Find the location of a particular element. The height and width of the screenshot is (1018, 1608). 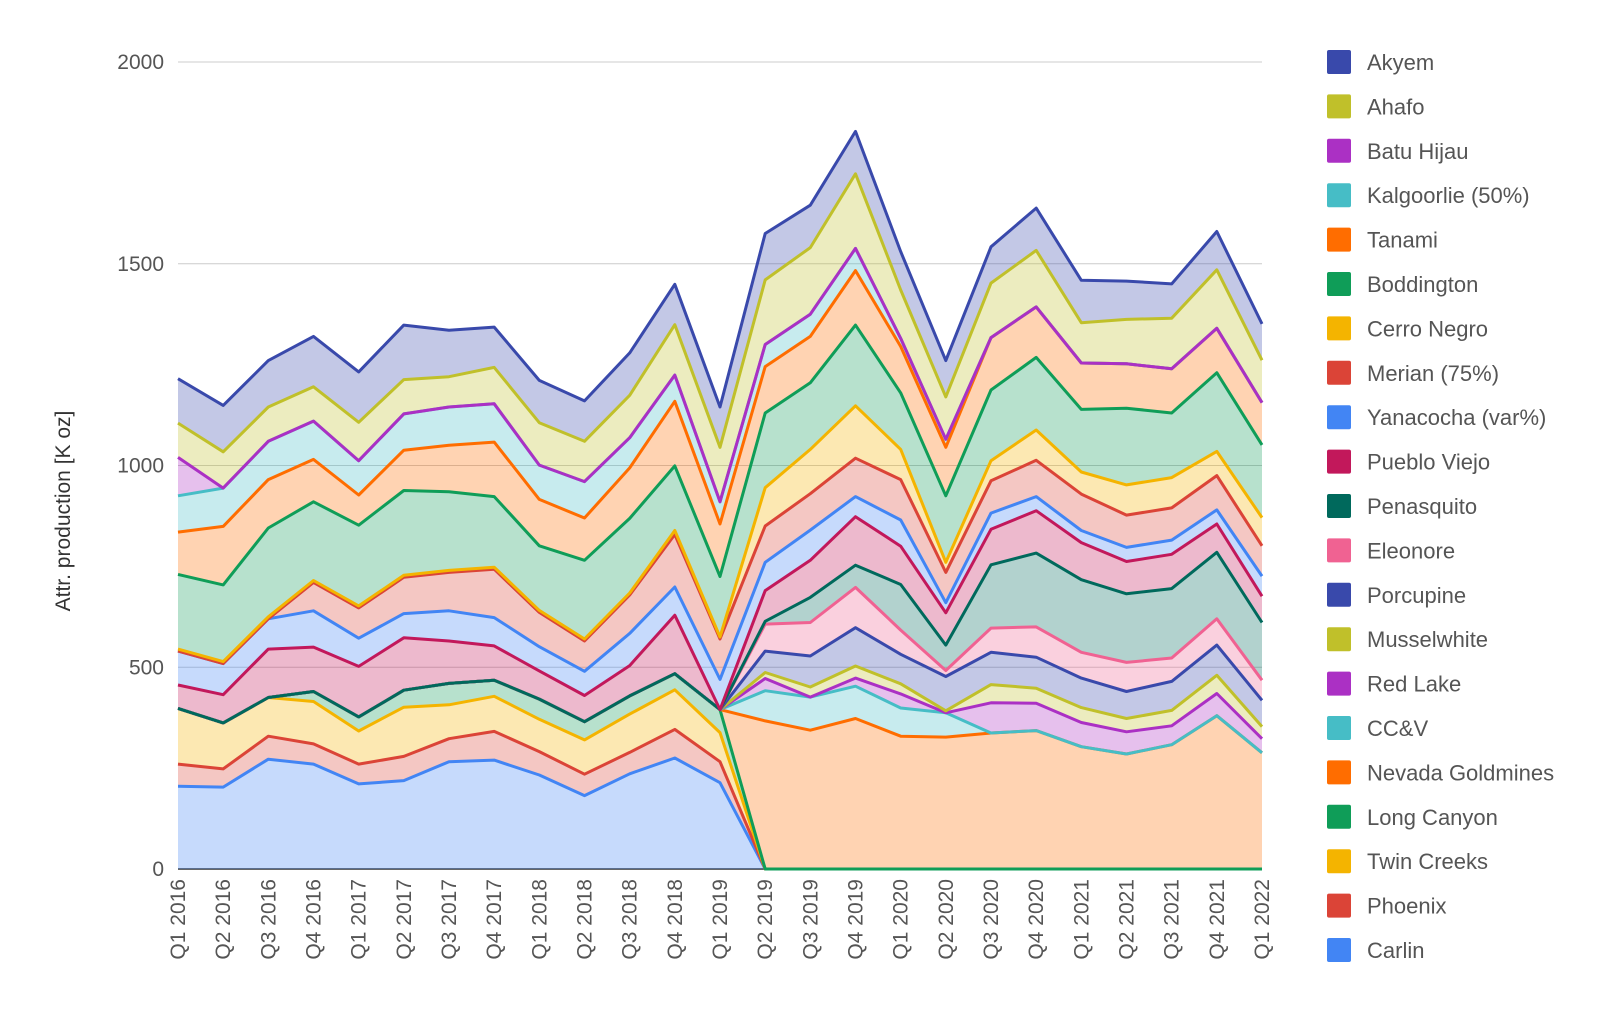

x-tick-label: Q1 2021 is located at coordinates (1081, 919).